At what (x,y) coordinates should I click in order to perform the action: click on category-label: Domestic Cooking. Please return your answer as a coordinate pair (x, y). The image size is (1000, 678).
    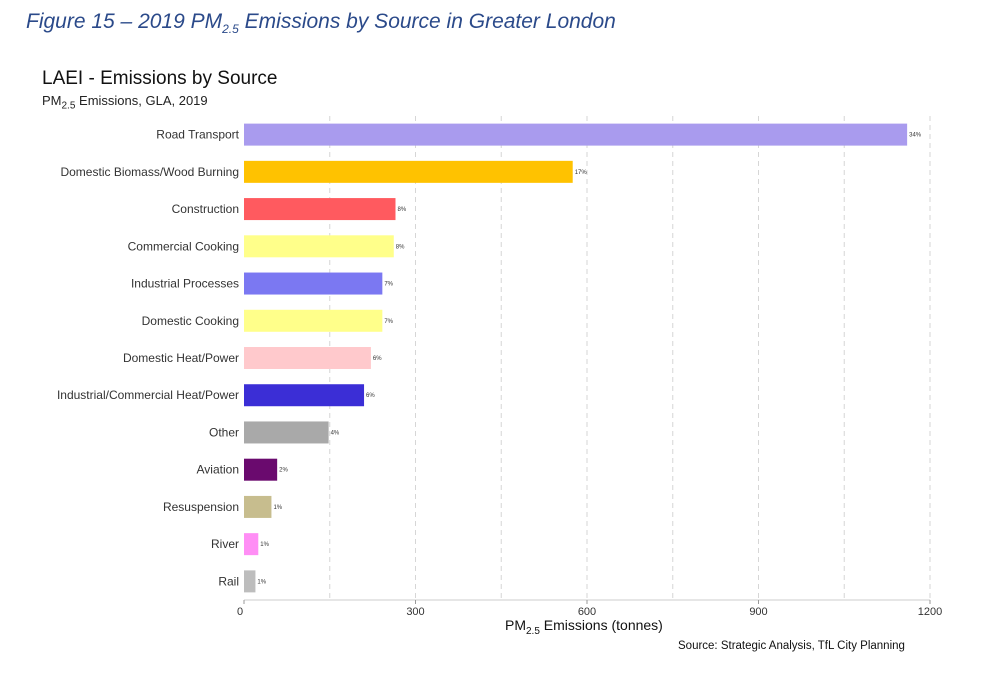
    Looking at the image, I should click on (190, 321).